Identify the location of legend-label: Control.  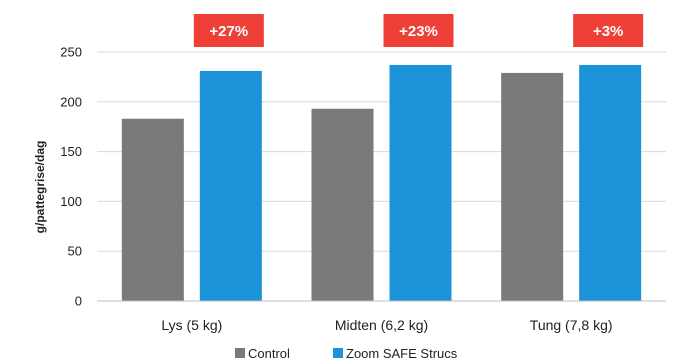
(269, 353).